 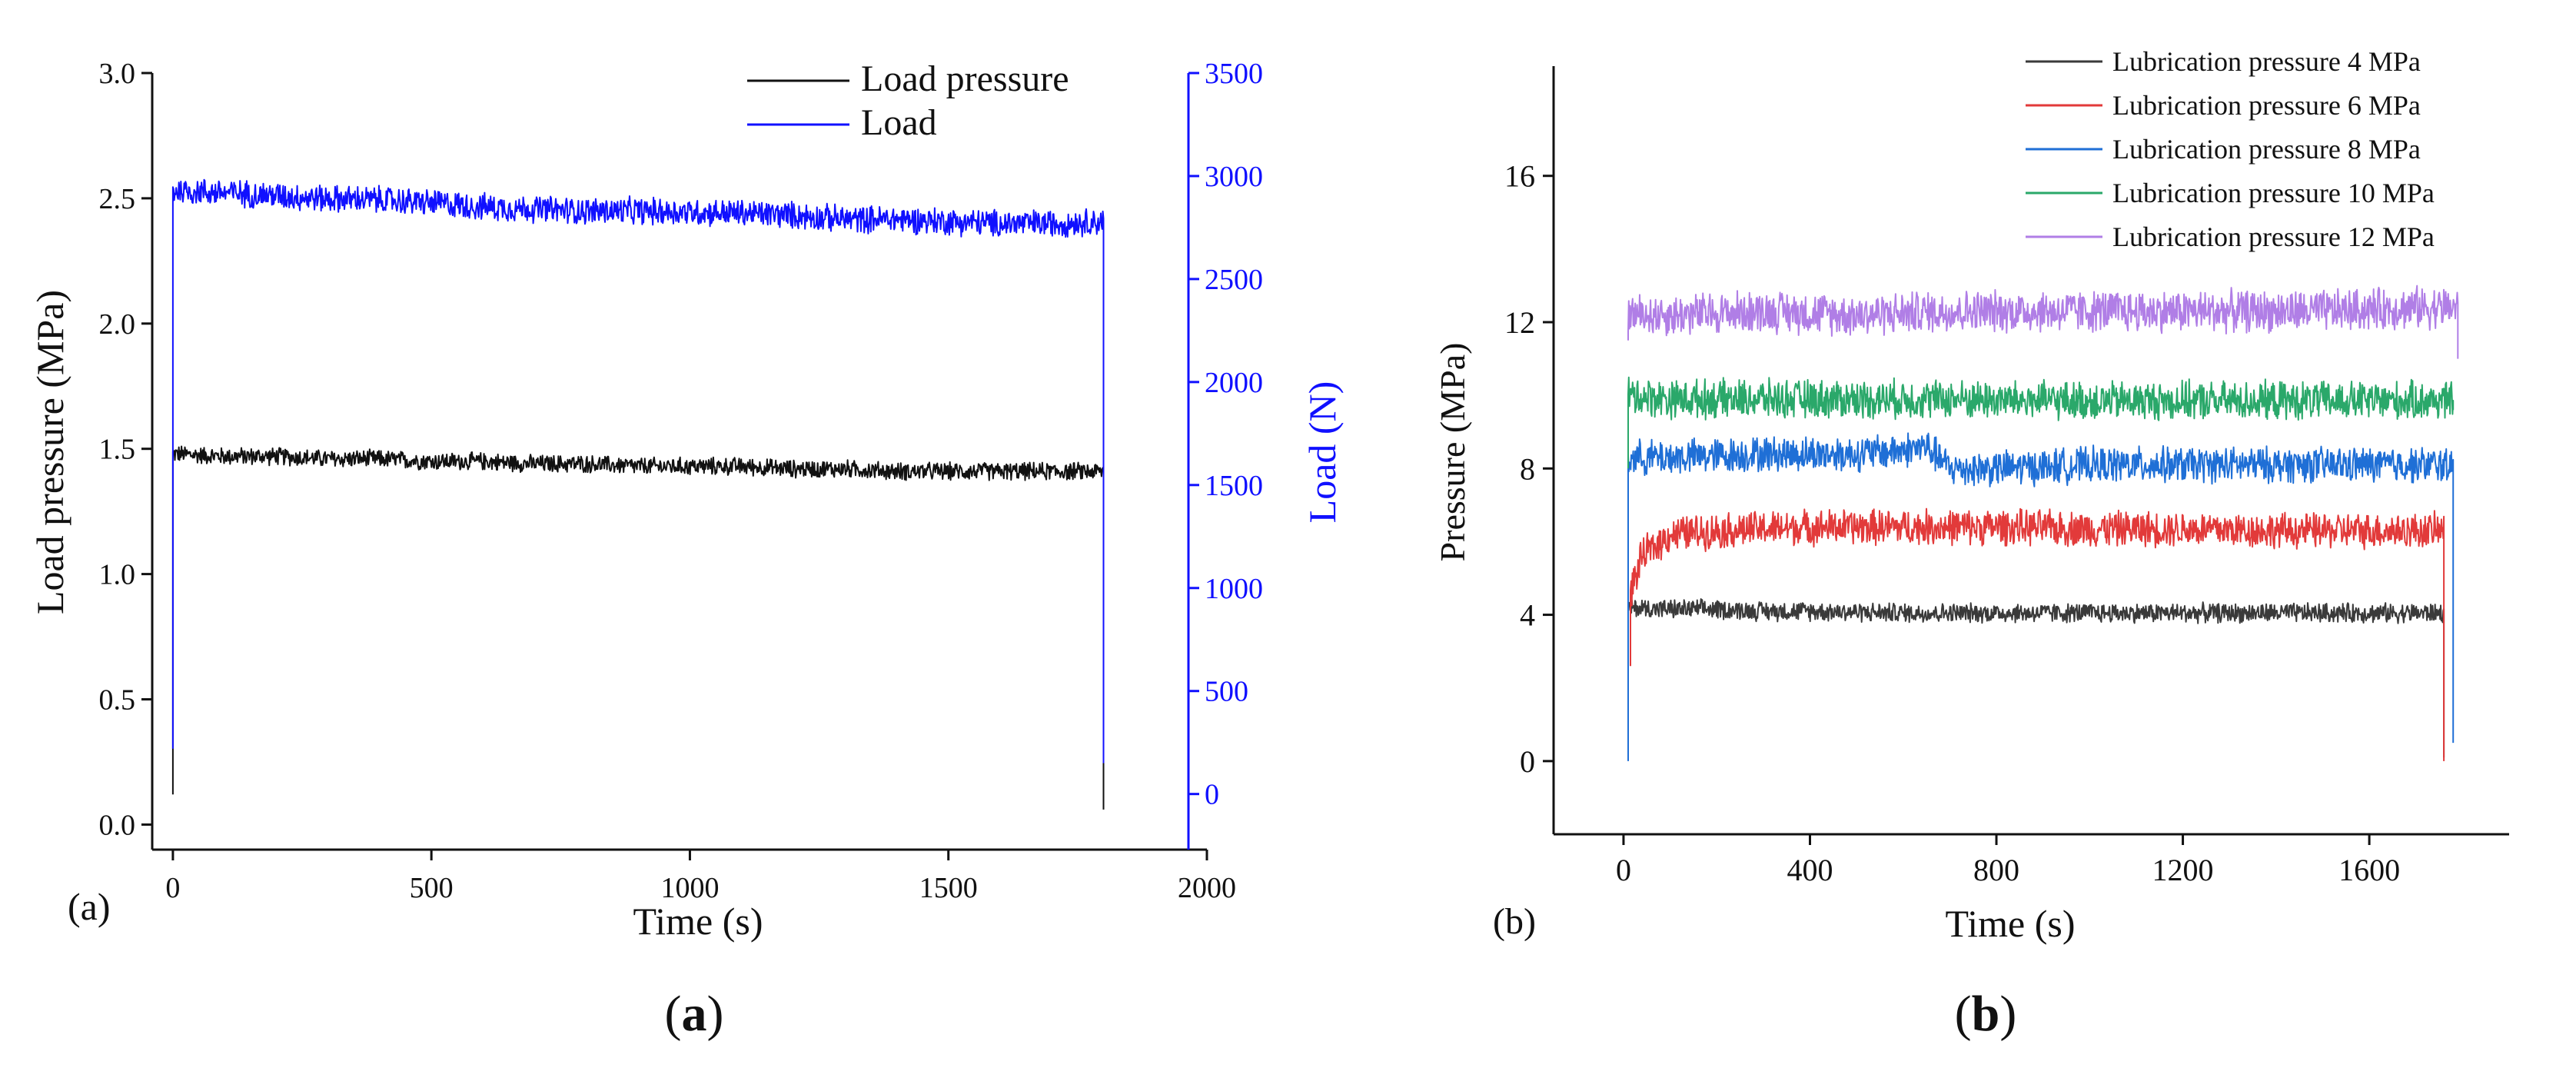 I want to click on panel-b-y-tick-label: 8, so click(x=1527, y=468).